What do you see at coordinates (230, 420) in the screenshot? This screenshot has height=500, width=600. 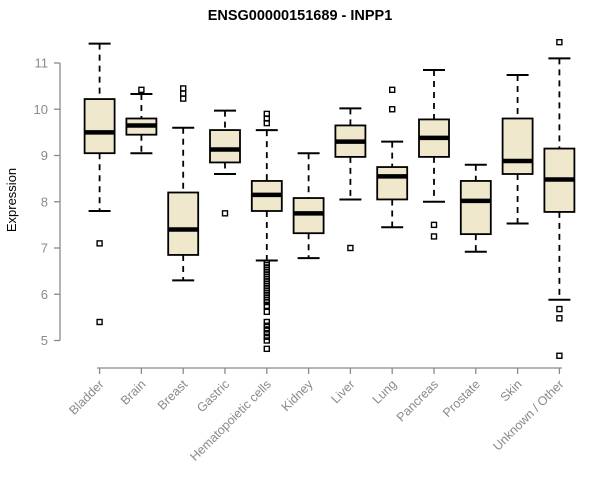 I see `x-tick-label: Hematopoietic cells` at bounding box center [230, 420].